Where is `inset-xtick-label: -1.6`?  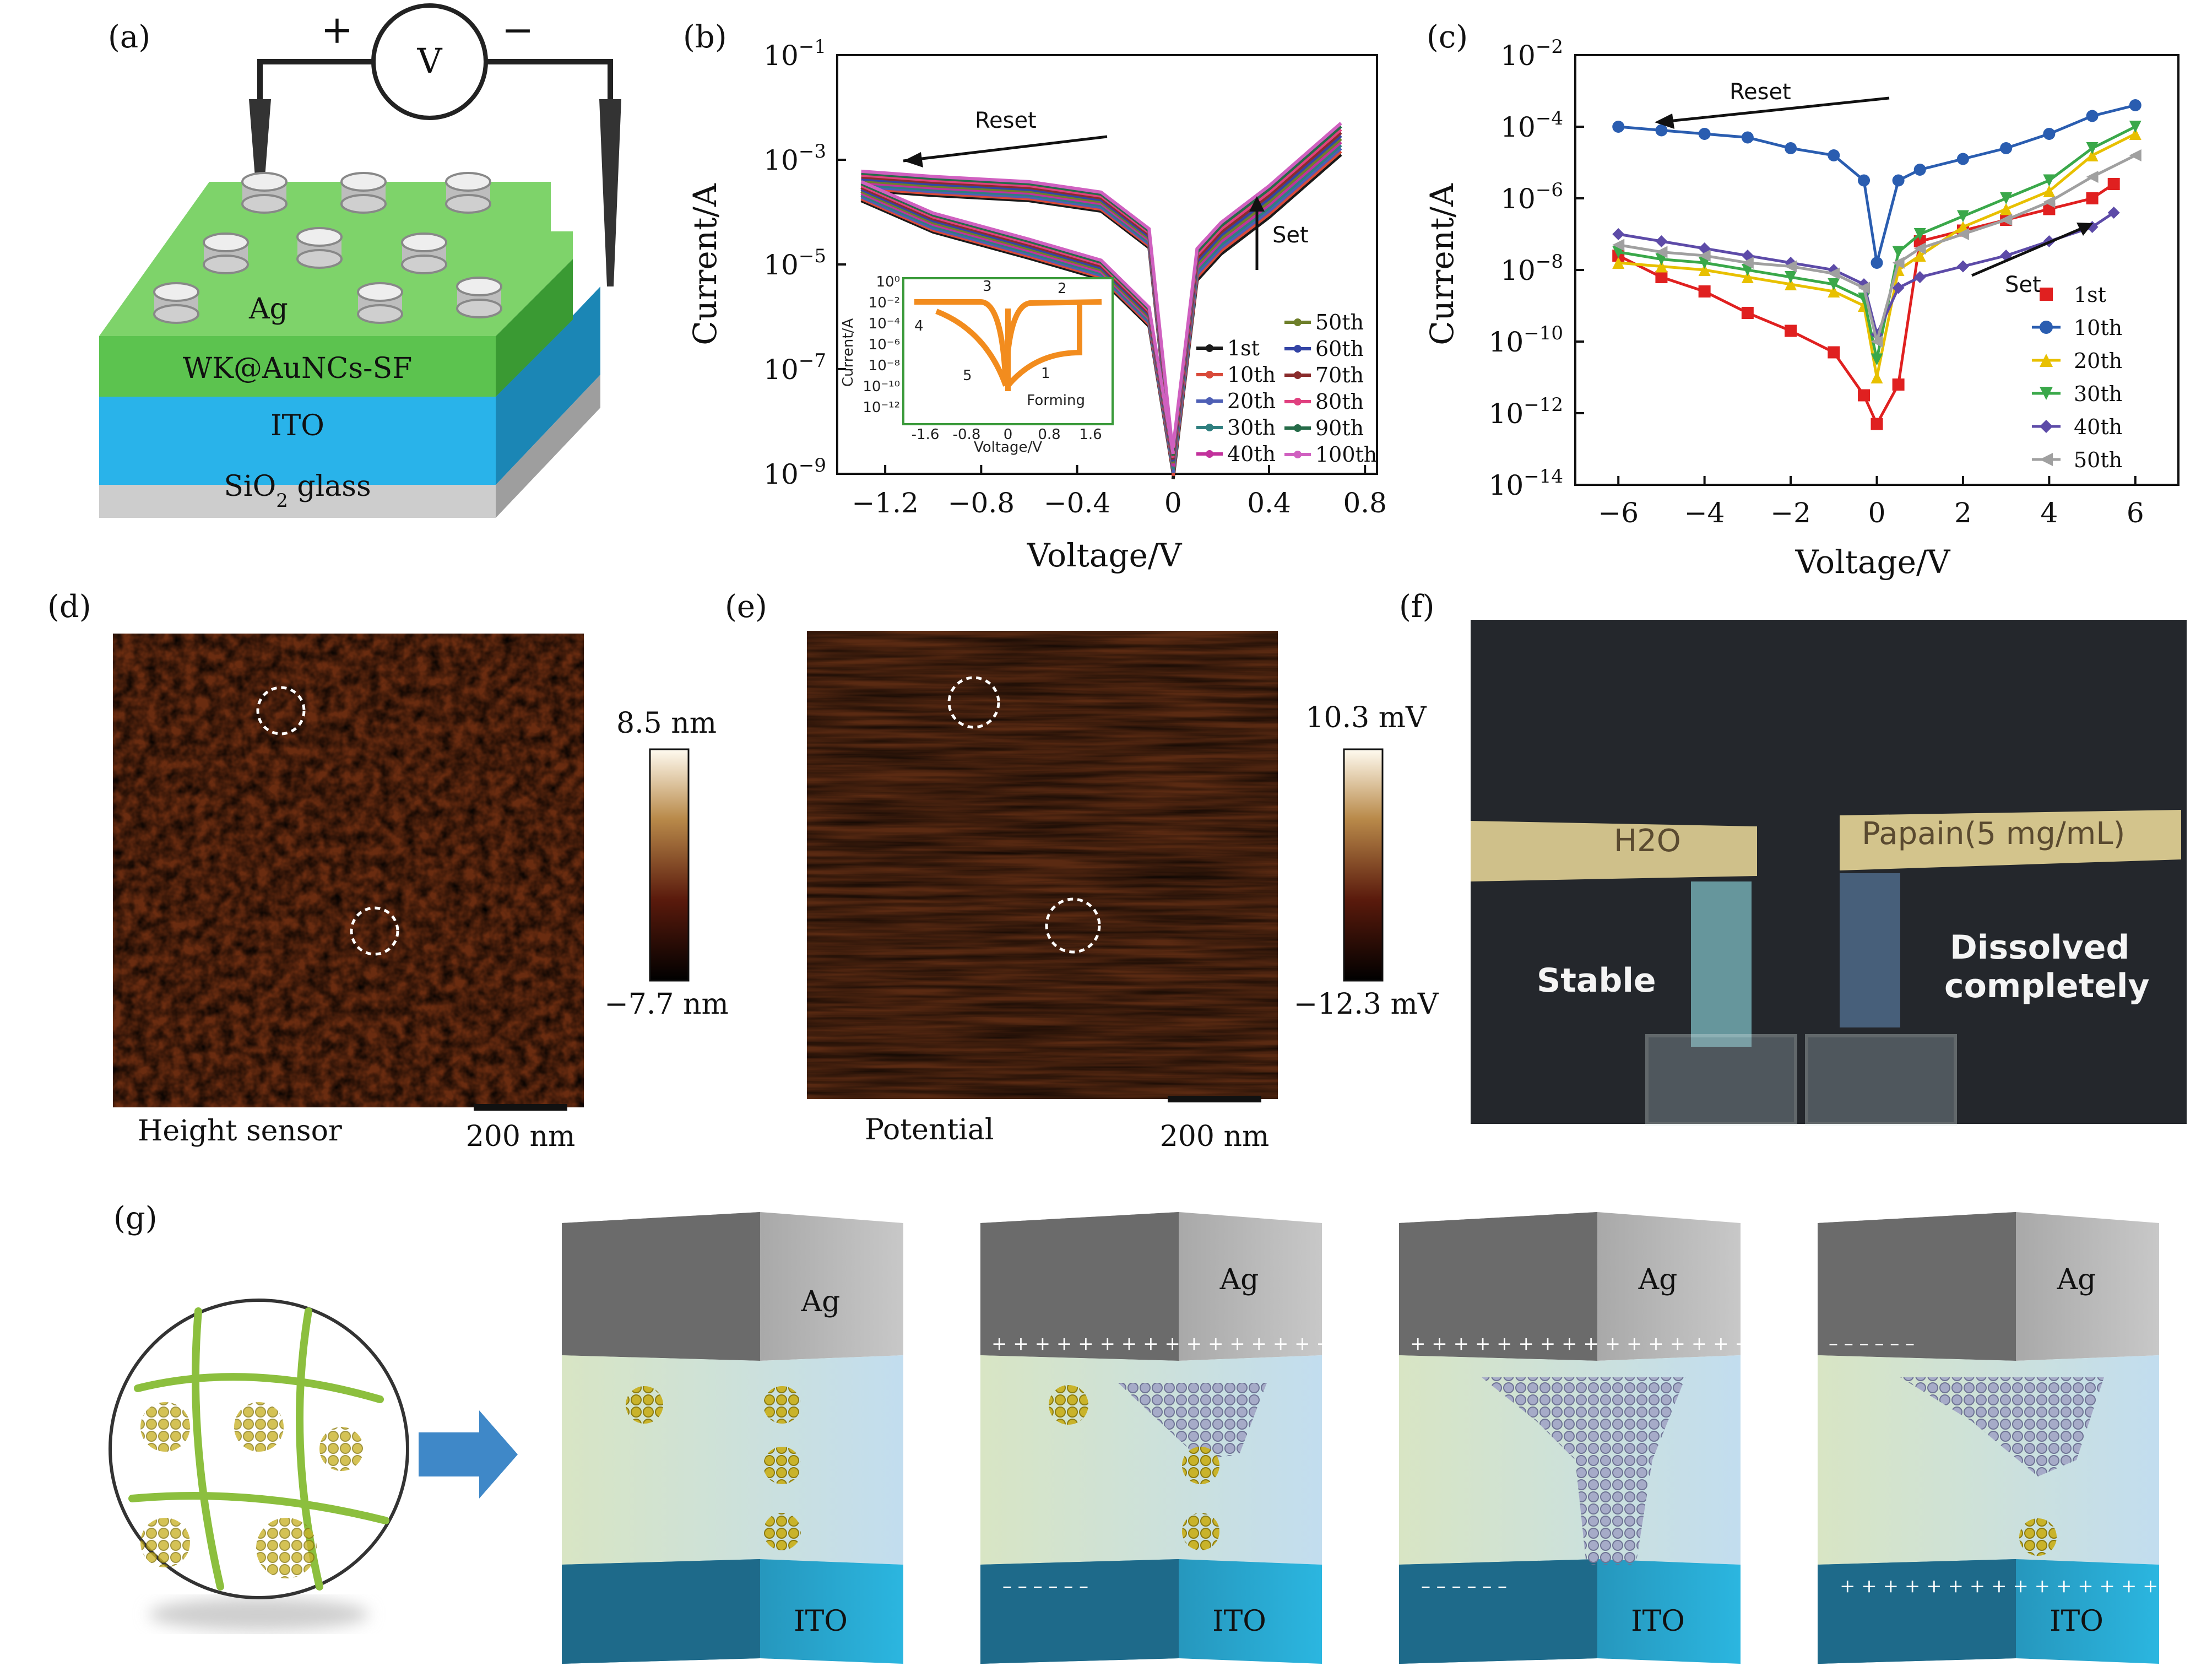 inset-xtick-label: -1.6 is located at coordinates (926, 434).